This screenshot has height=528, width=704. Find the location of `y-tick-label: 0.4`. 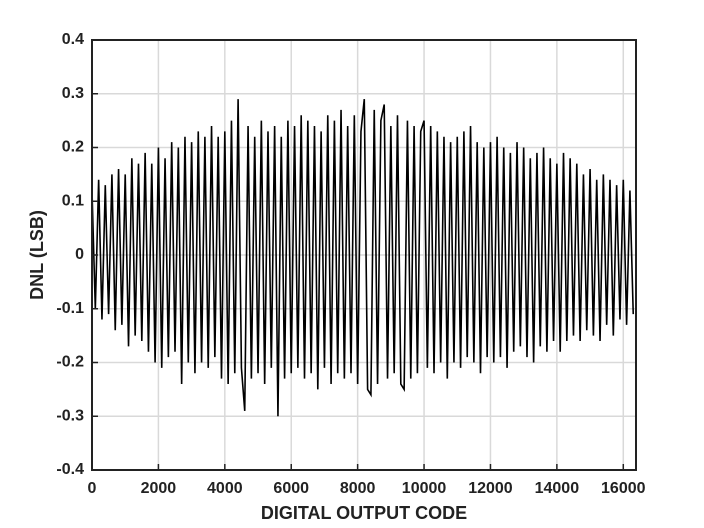

y-tick-label: 0.4 is located at coordinates (73, 39).